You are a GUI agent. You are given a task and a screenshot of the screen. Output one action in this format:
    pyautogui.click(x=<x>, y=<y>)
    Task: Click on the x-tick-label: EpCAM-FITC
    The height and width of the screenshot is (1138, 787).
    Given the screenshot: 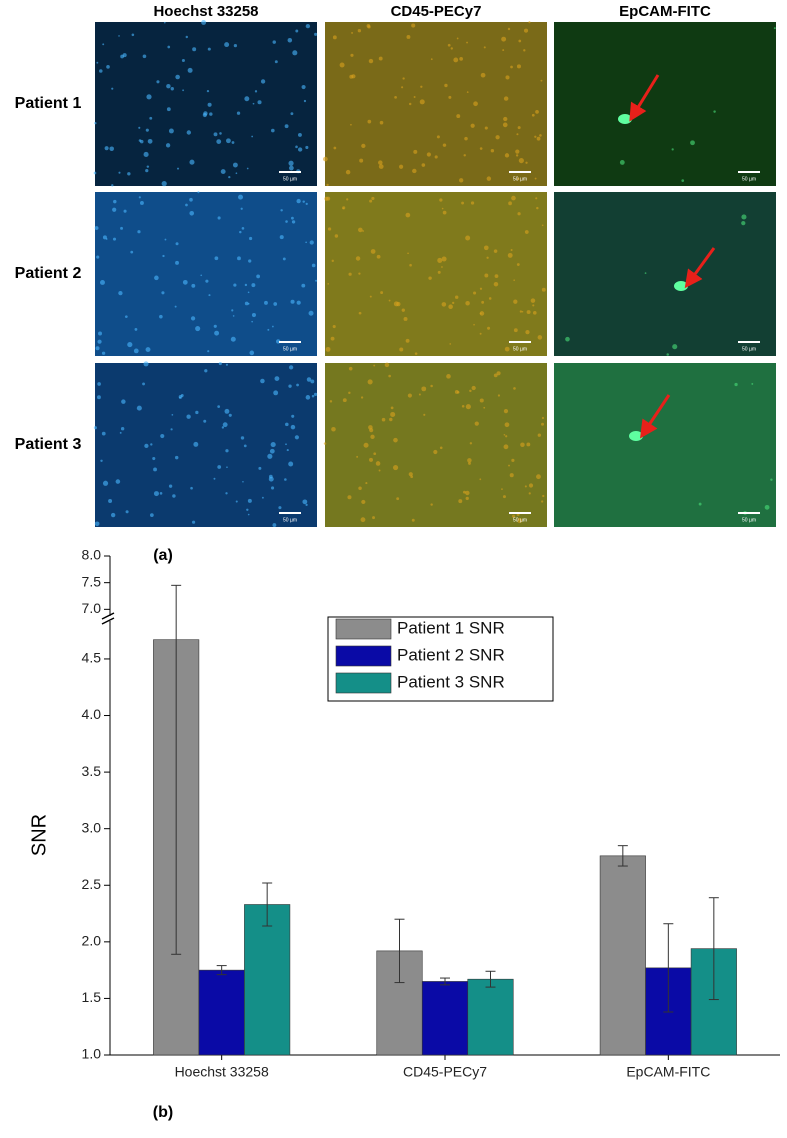 What is the action you would take?
    pyautogui.click(x=668, y=1072)
    